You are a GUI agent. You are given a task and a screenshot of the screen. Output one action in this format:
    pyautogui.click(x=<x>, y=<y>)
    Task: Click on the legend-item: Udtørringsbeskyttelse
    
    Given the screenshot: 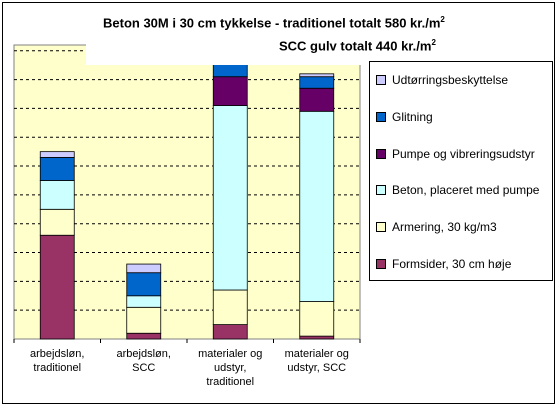 What is the action you would take?
    pyautogui.click(x=442, y=80)
    